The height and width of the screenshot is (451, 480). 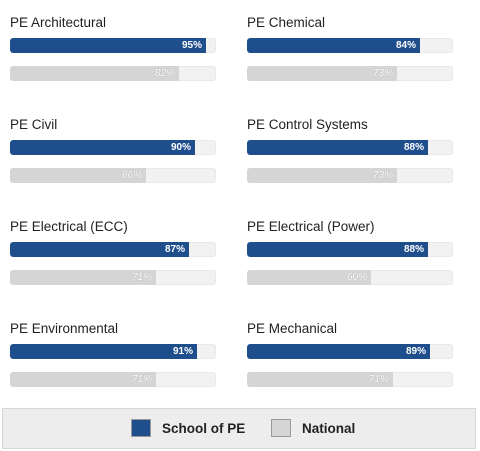 What do you see at coordinates (307, 124) in the screenshot?
I see `exam-title: PE Control Systems` at bounding box center [307, 124].